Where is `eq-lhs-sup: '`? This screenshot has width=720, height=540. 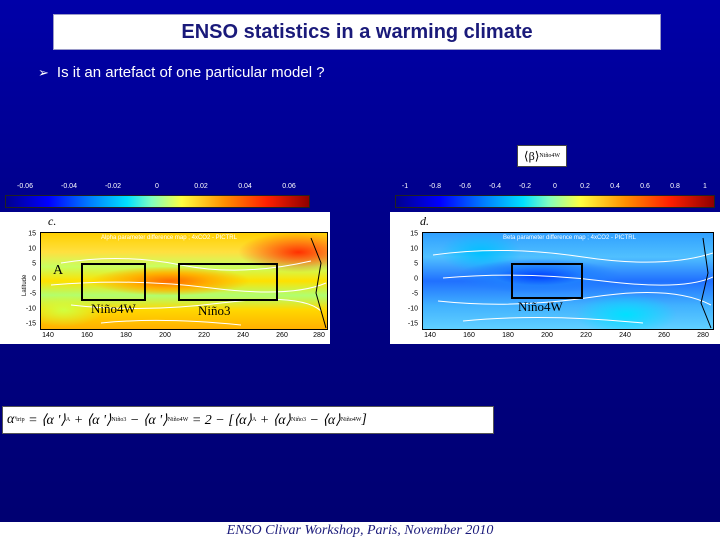 eq-lhs-sup: ' is located at coordinates (15, 420).